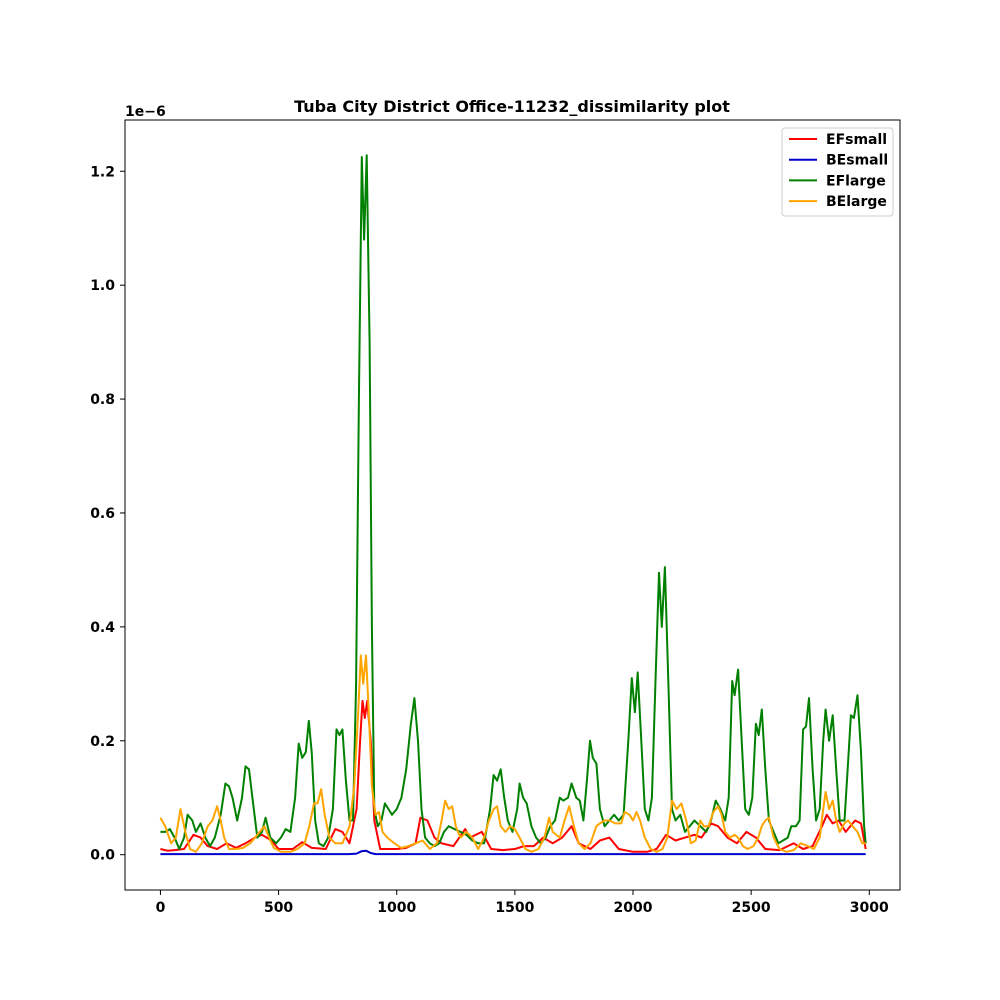 This screenshot has height=1000, width=1000. Describe the element at coordinates (751, 908) in the screenshot. I see `x-tick-label: 2500` at that location.